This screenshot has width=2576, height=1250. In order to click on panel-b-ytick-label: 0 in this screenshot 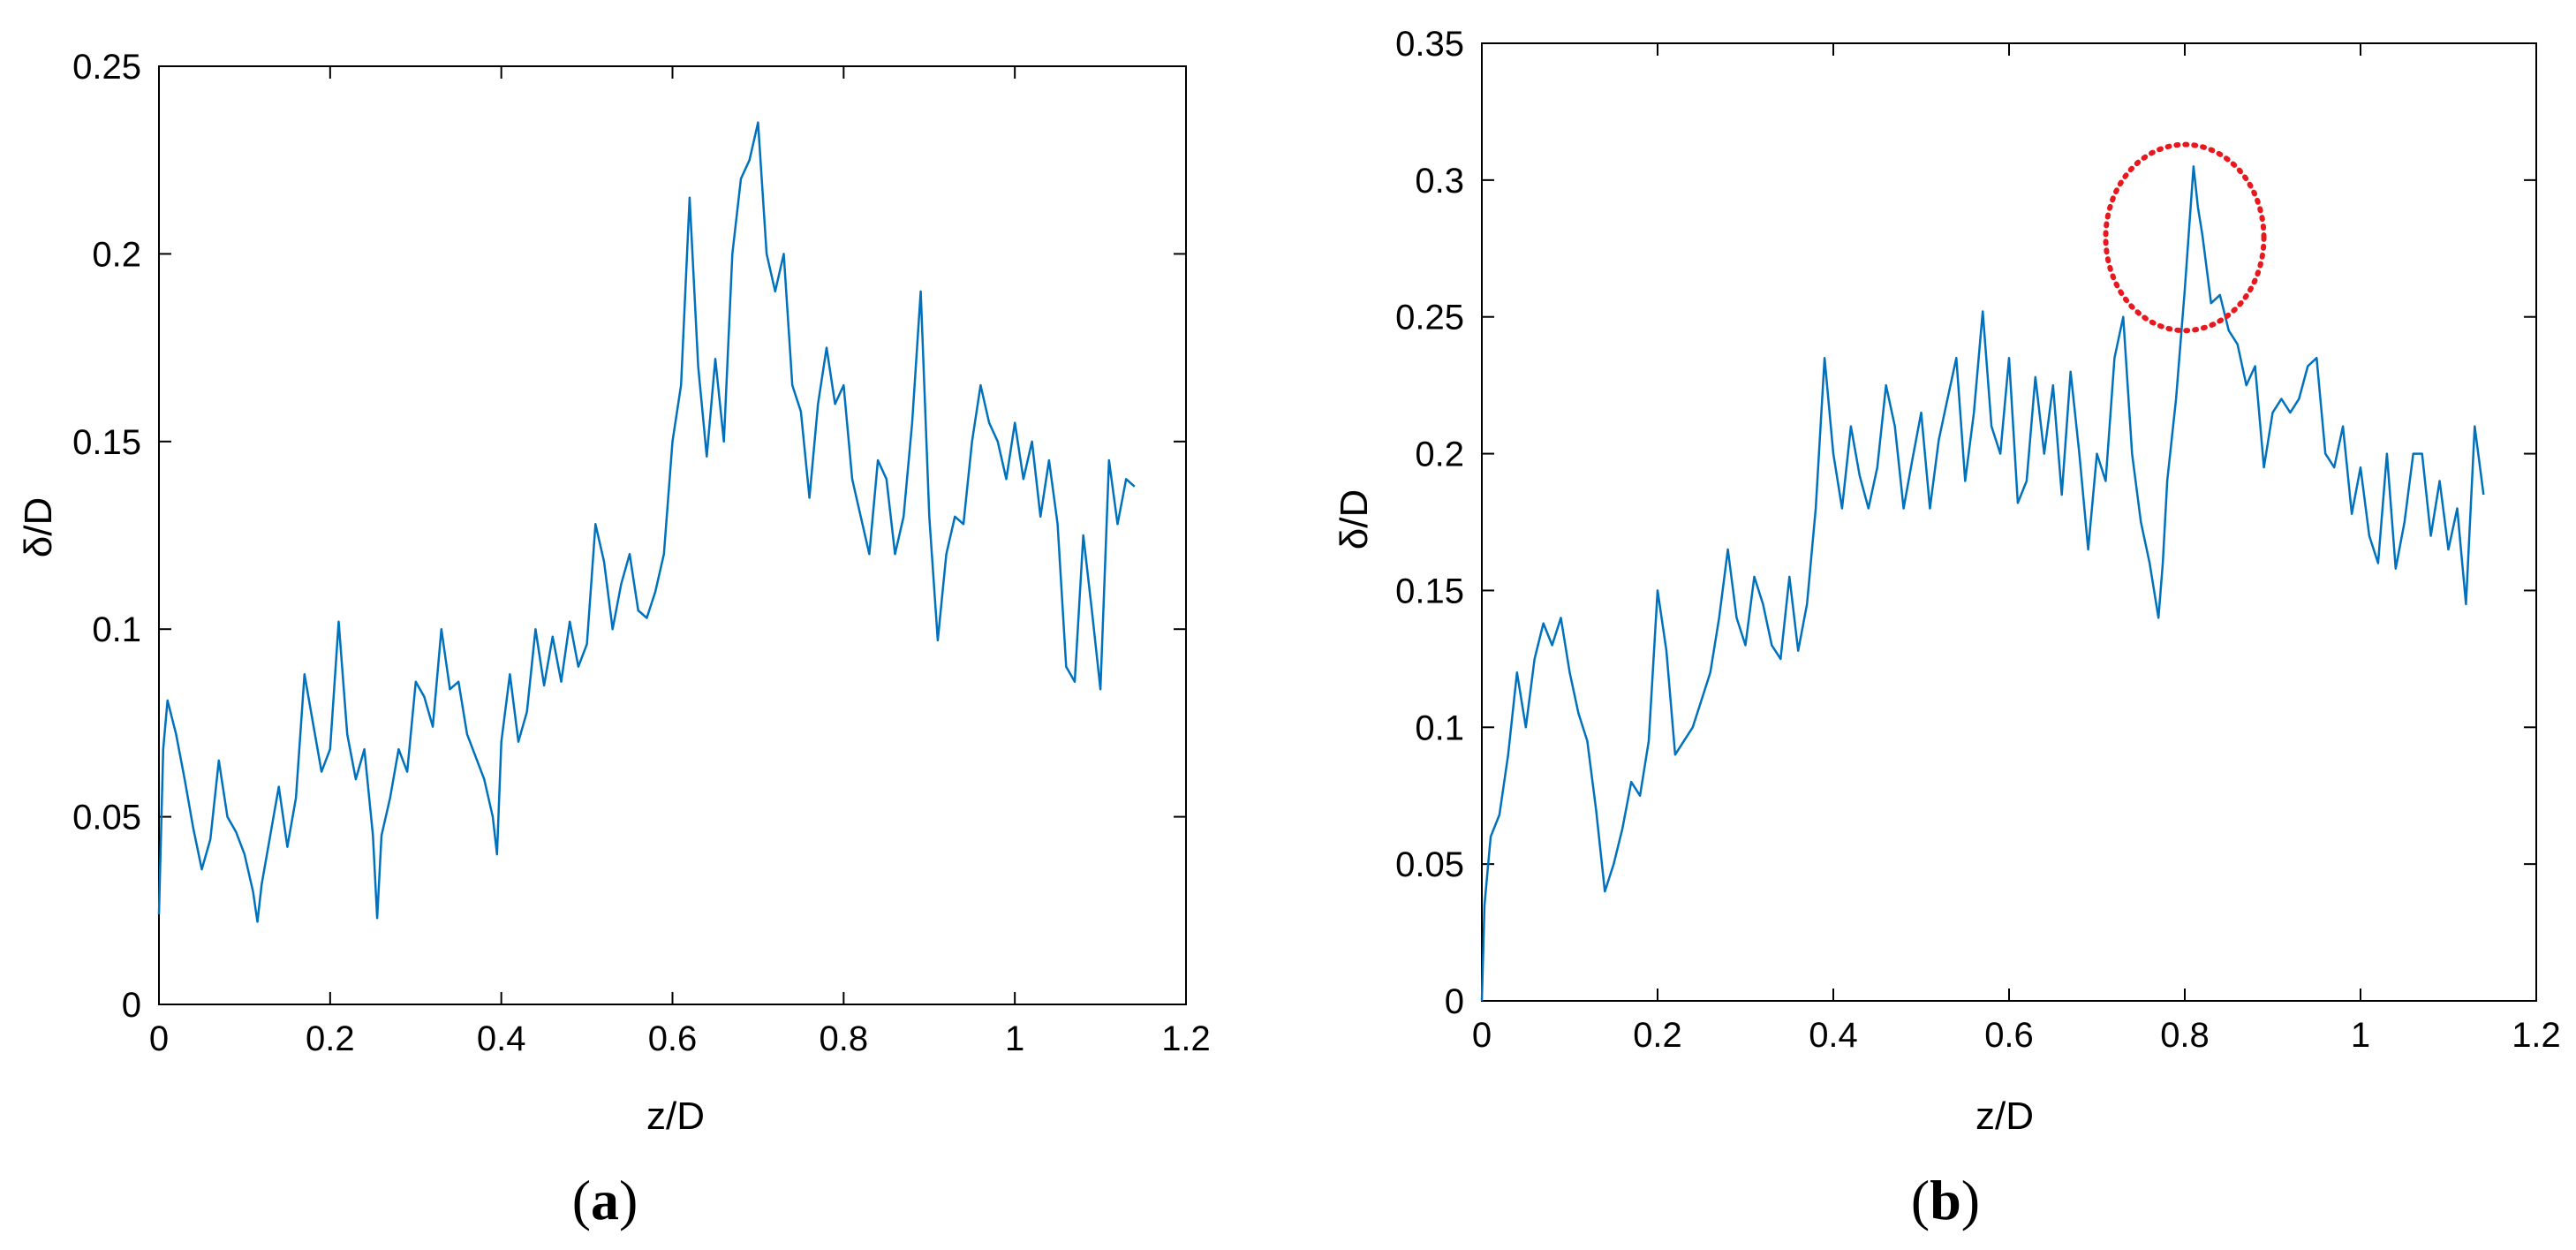, I will do `click(1454, 1001)`.